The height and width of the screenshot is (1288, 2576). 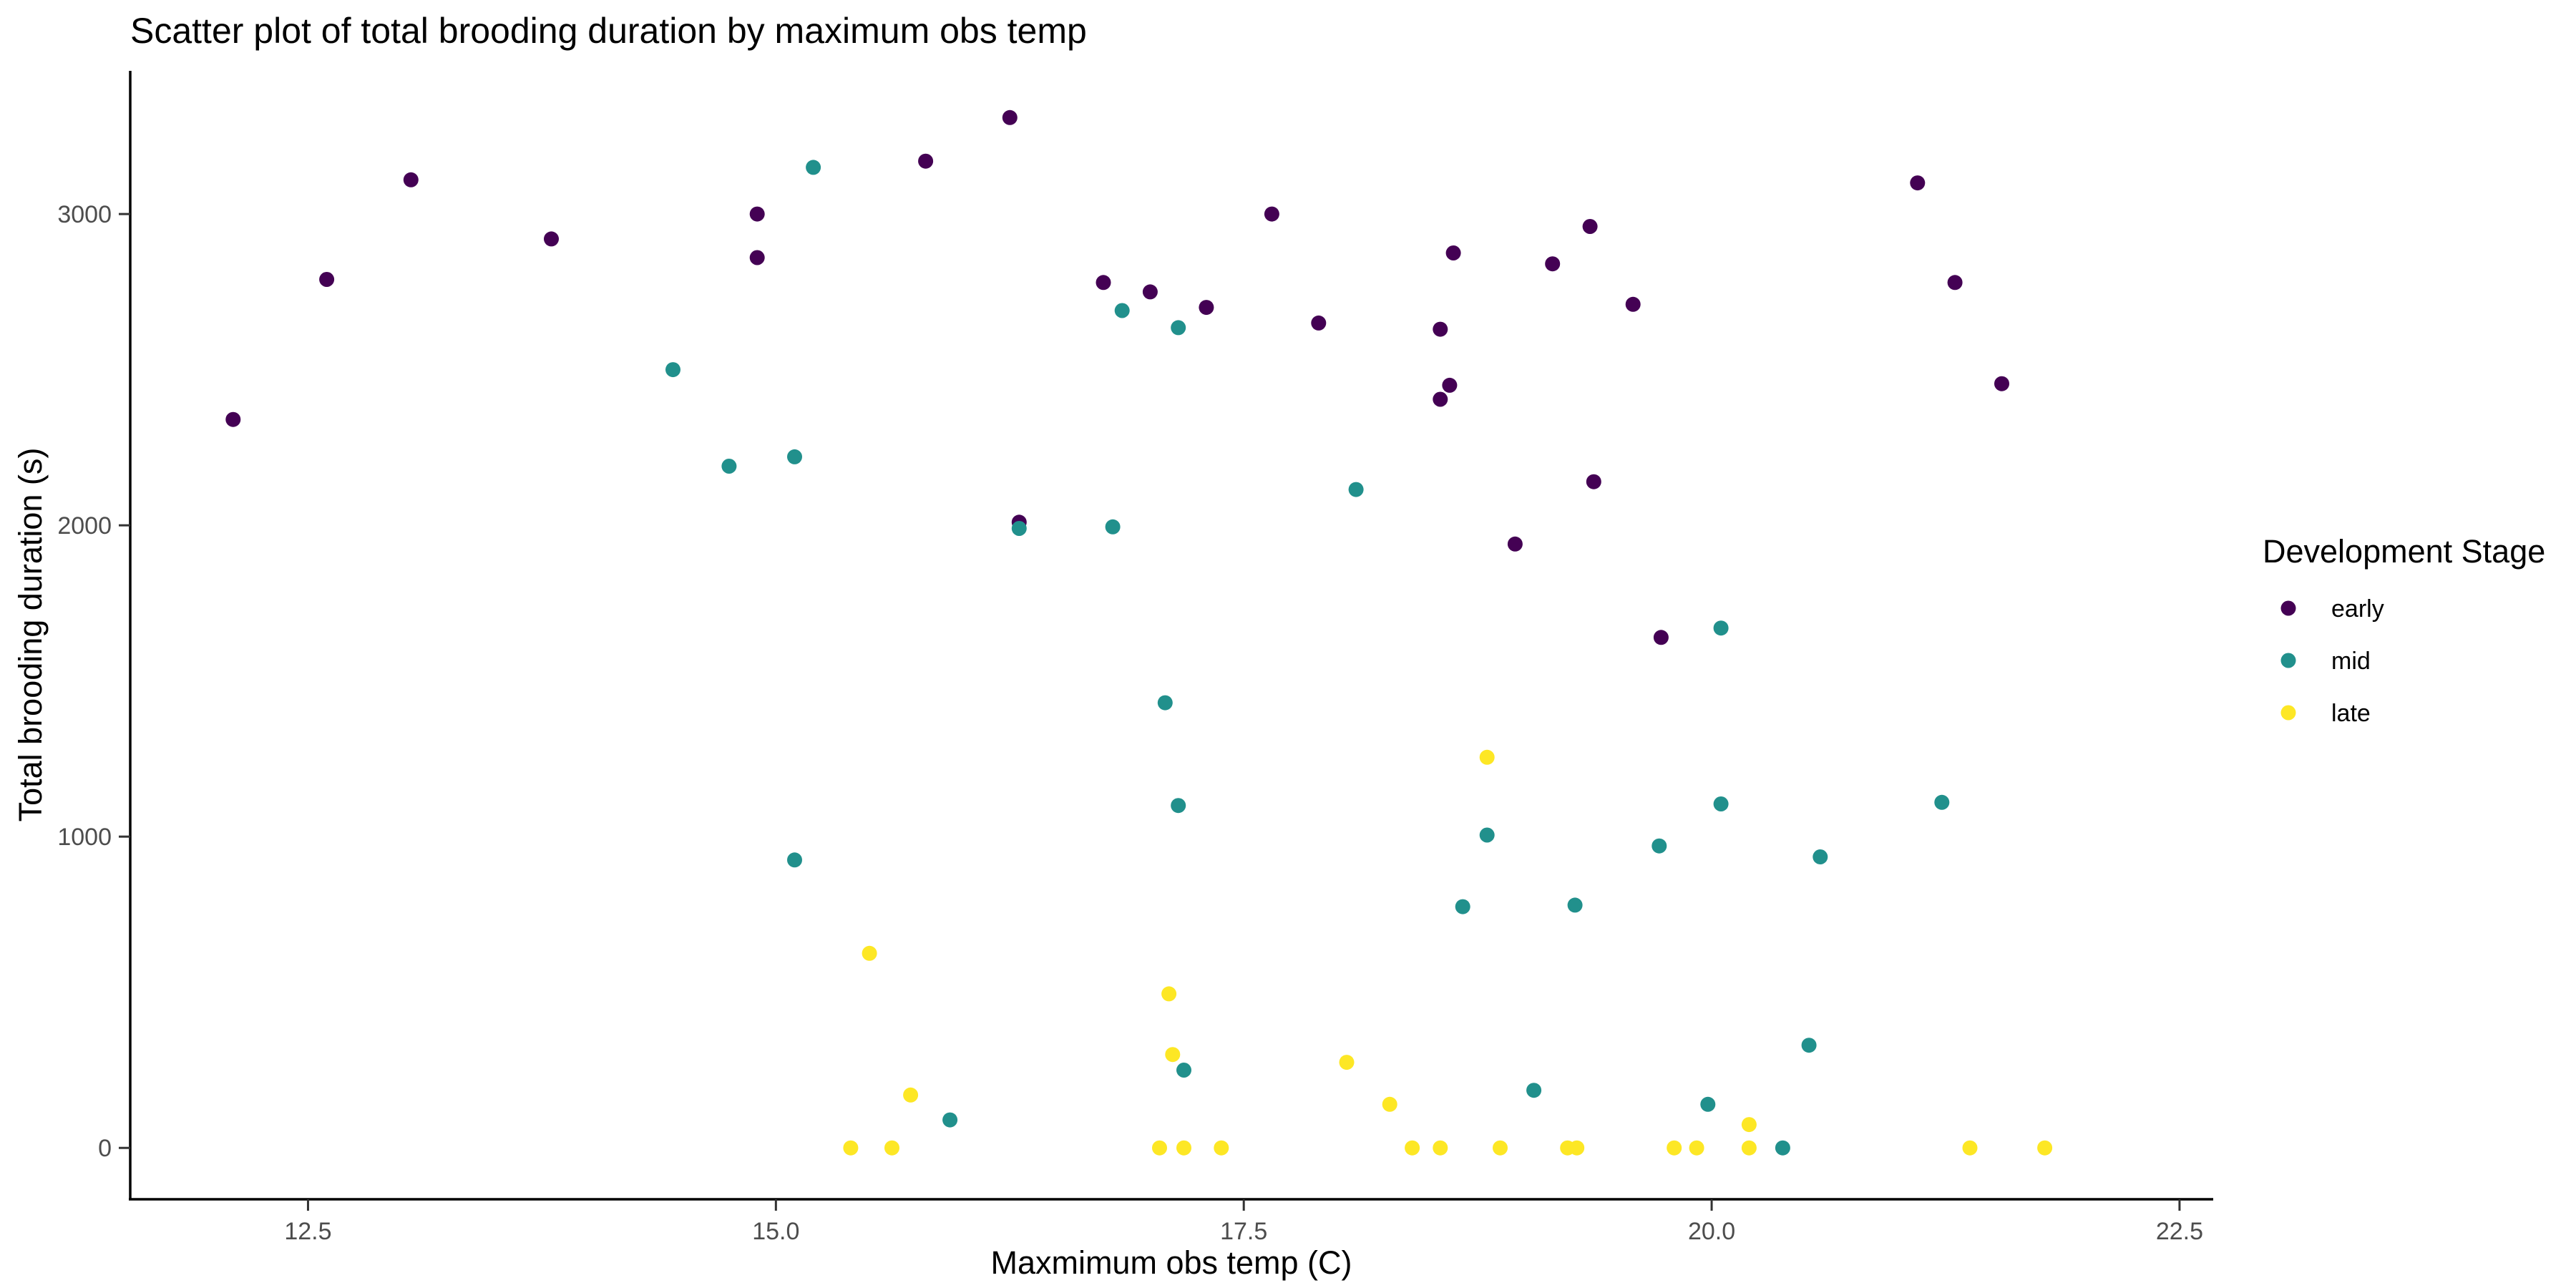 I want to click on legend-label-late: late, so click(x=2351, y=713).